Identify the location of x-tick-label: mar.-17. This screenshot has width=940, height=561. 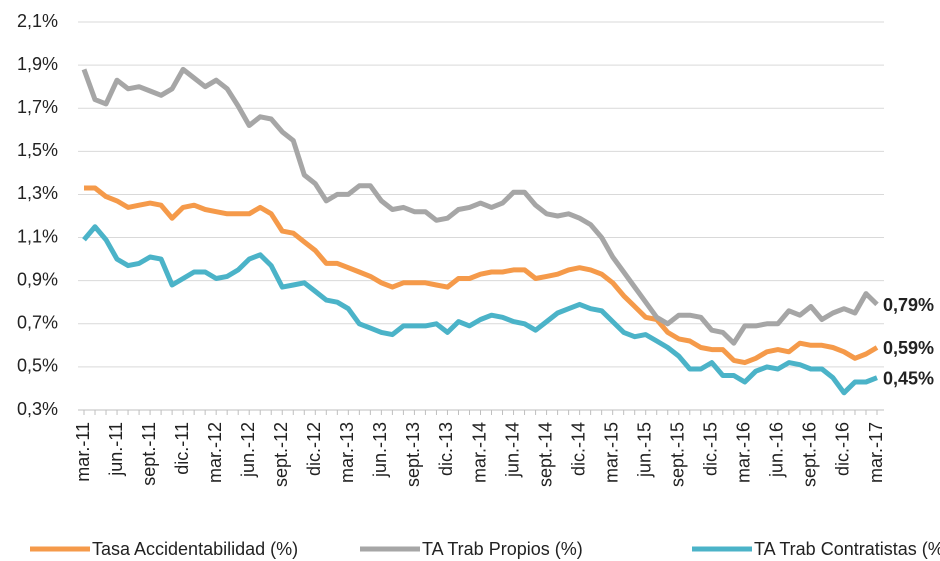
(876, 452).